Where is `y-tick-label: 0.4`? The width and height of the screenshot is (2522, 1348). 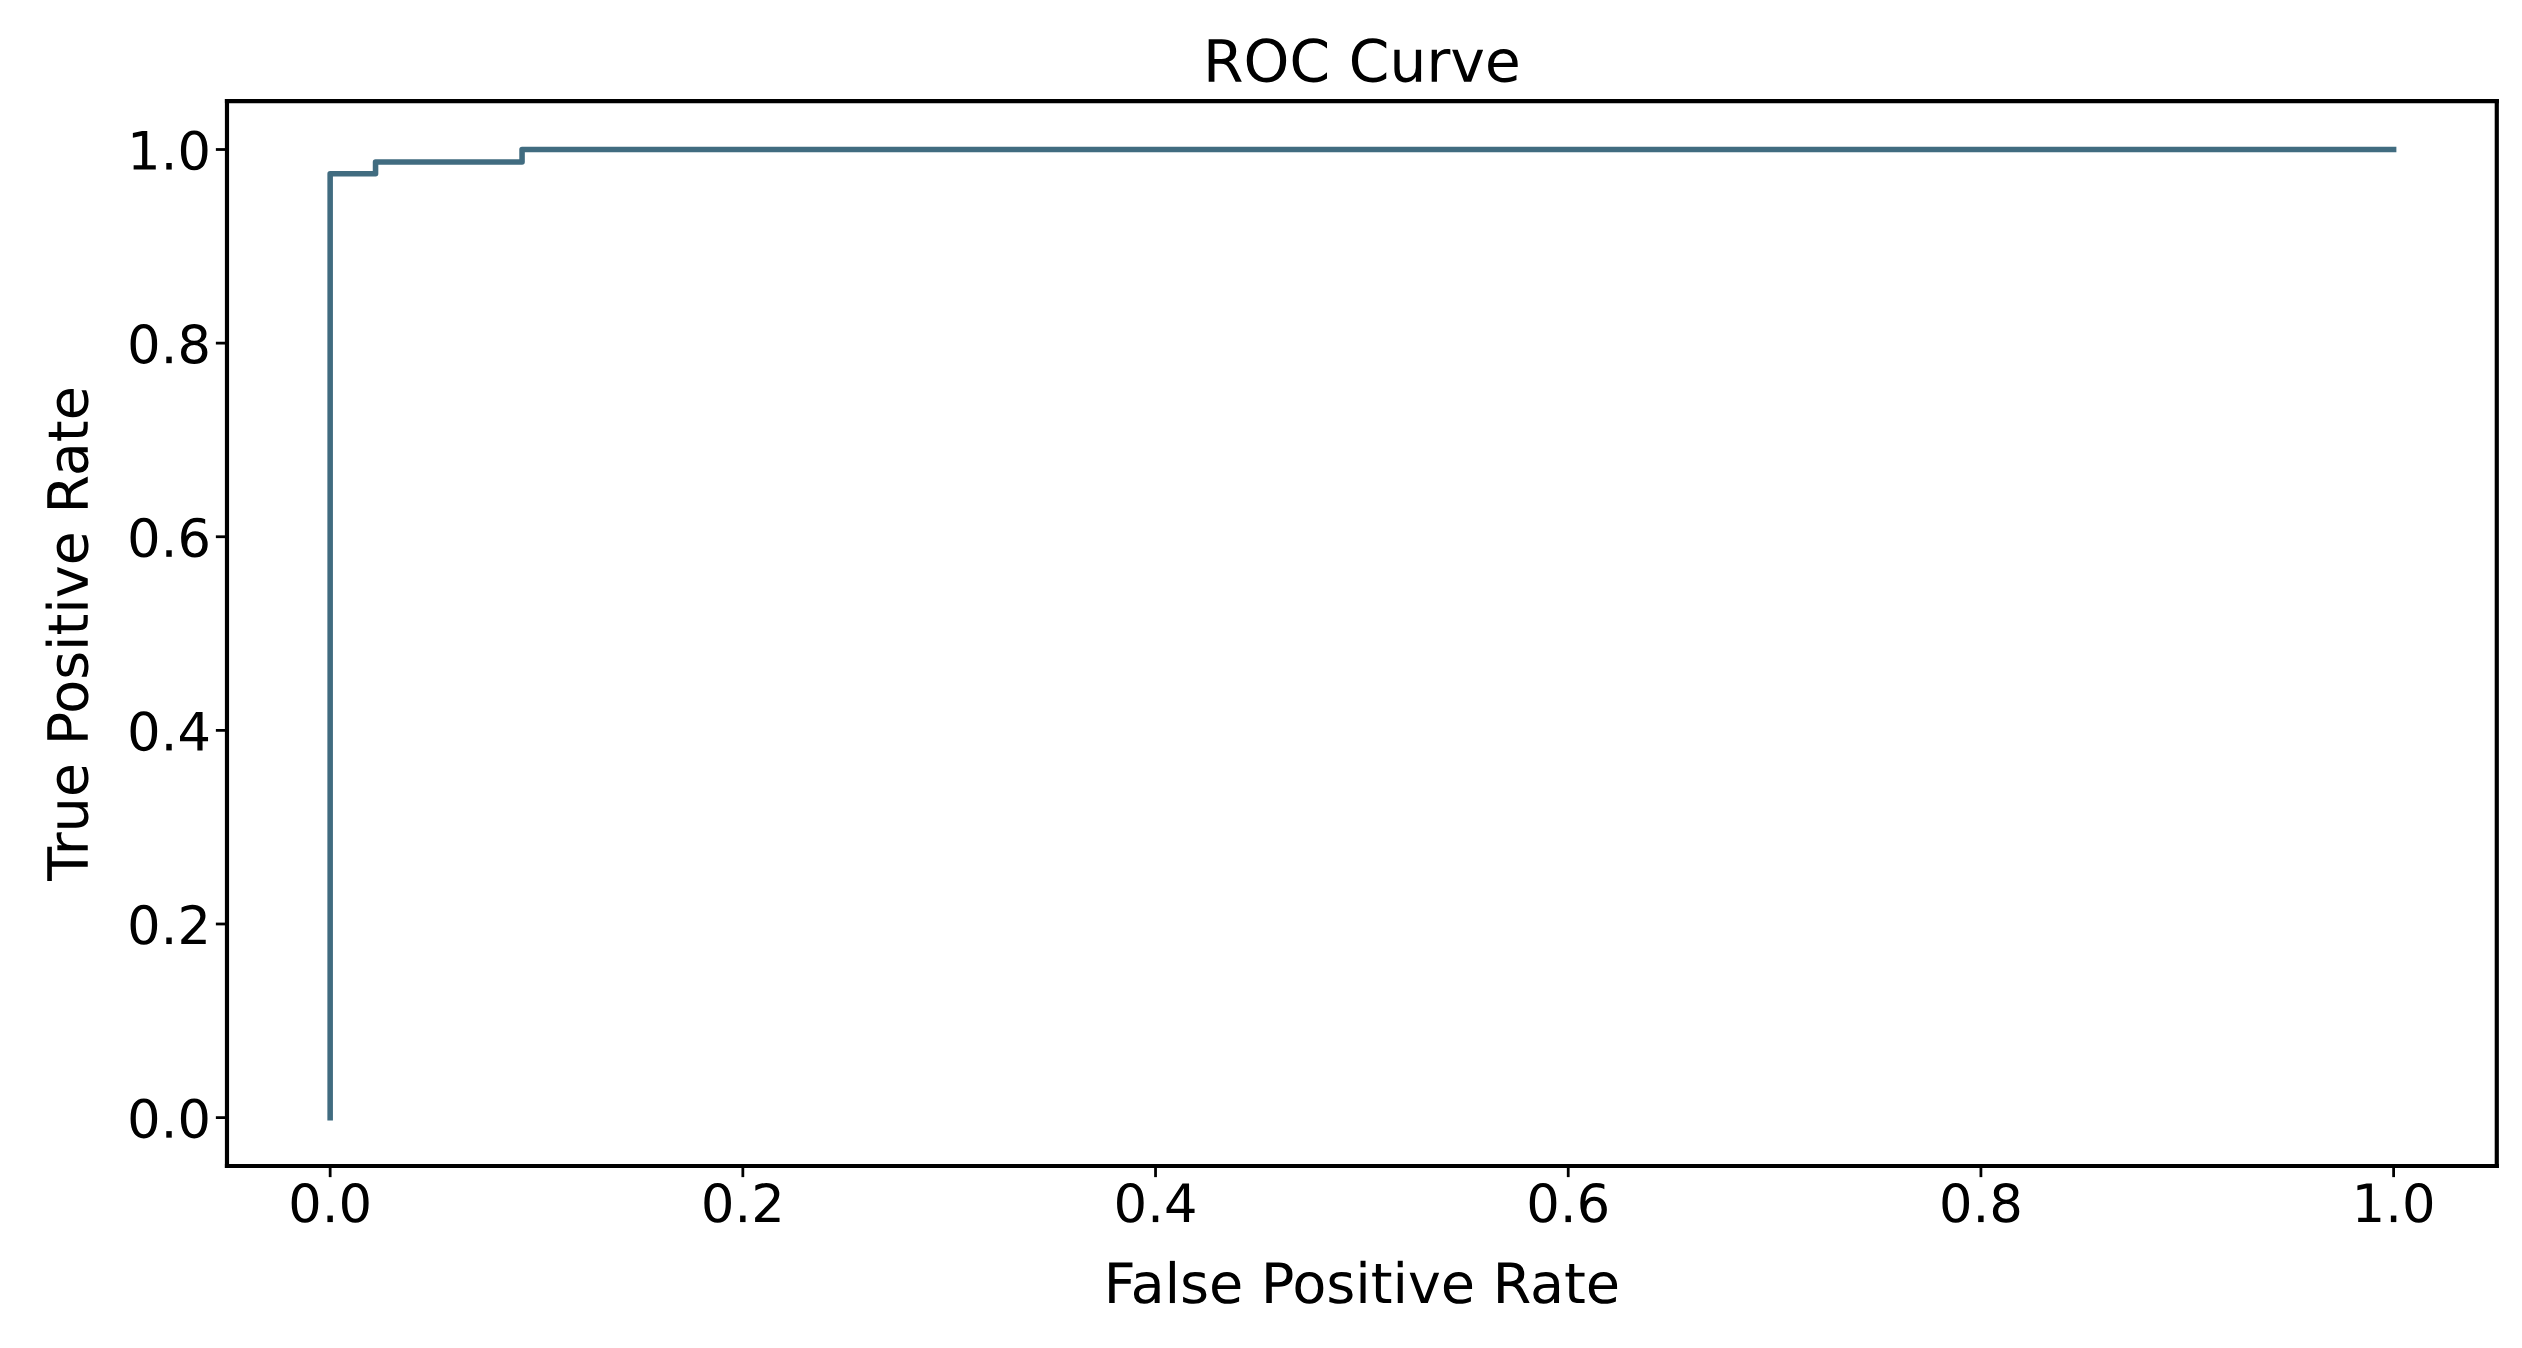 y-tick-label: 0.4 is located at coordinates (169, 731).